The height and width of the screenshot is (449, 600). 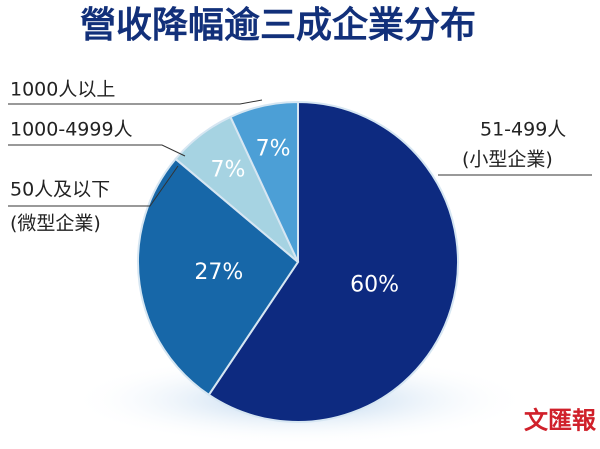 I want to click on category-label: 1000人以上, so click(x=62, y=90).